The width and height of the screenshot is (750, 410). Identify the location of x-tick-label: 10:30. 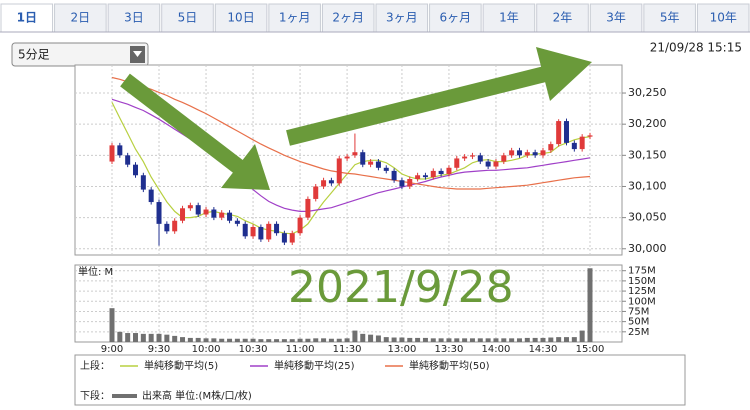
(253, 349).